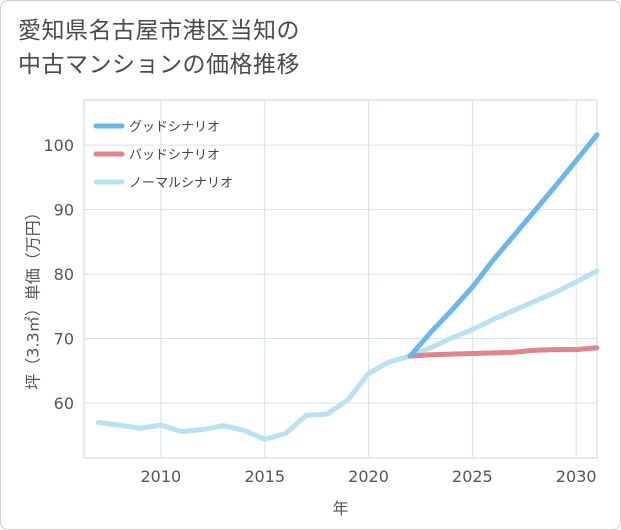 Image resolution: width=621 pixels, height=530 pixels. I want to click on x-tick-label-2020: 2020, so click(368, 476).